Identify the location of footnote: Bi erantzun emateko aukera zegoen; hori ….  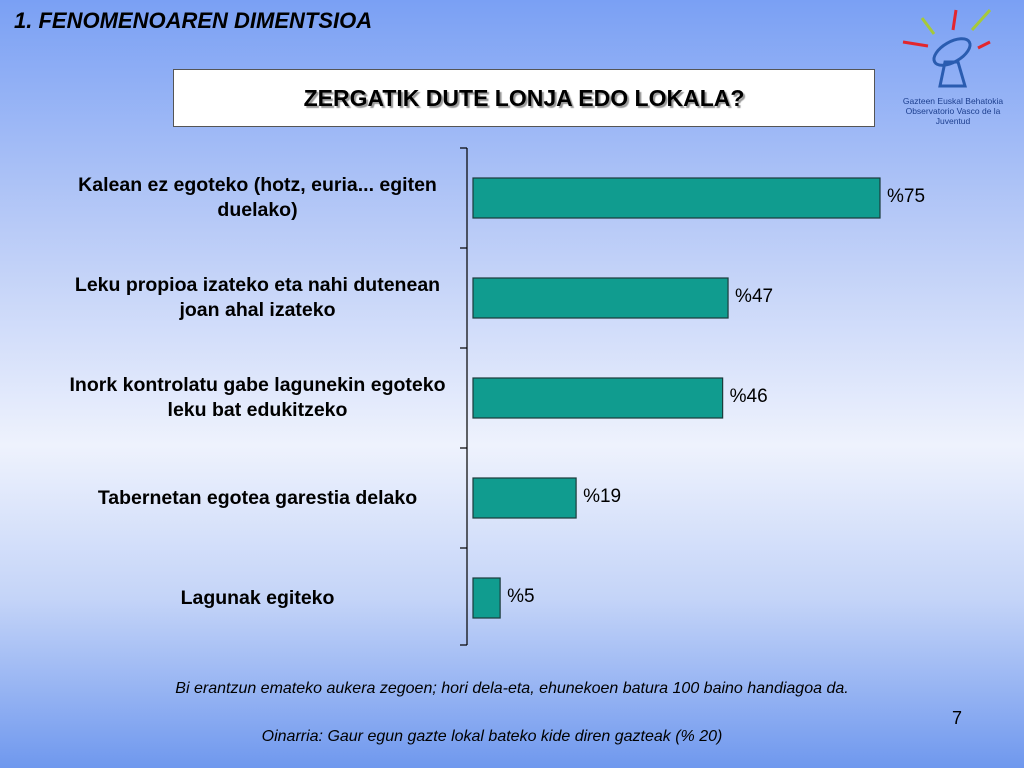
(512, 688).